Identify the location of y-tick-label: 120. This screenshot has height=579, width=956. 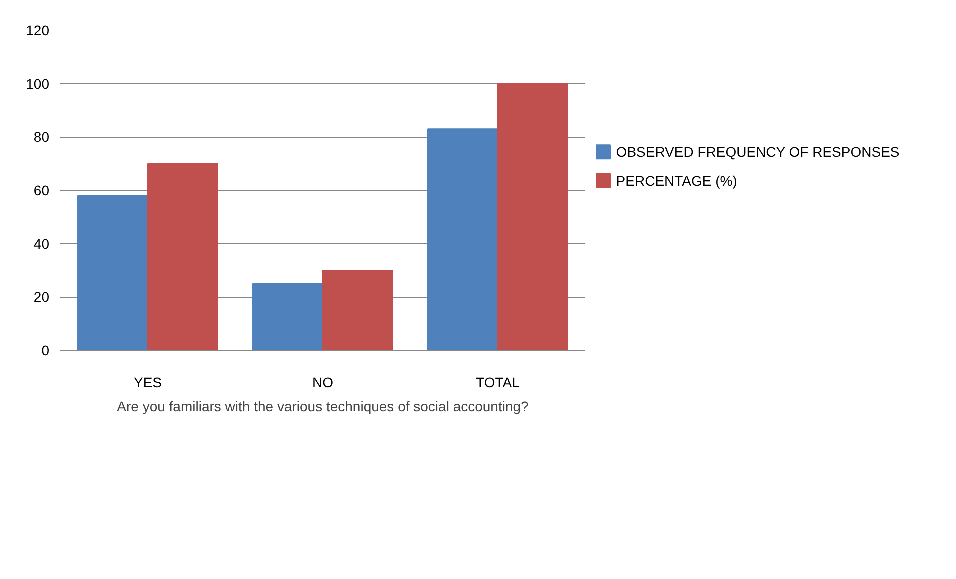
(38, 30).